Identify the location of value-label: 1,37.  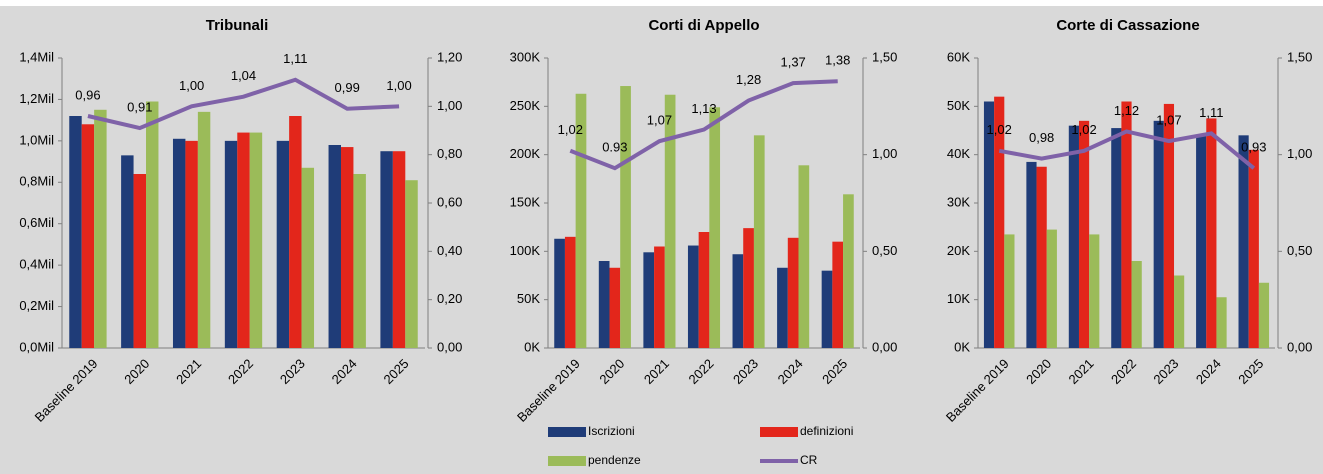
(792, 62).